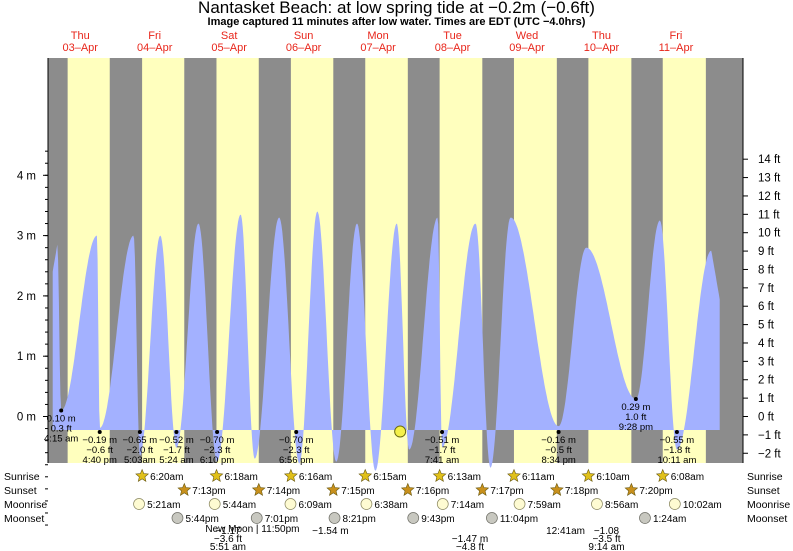  What do you see at coordinates (296, 440) in the screenshot?
I see `tide-extreme-height-m: −0.70 m` at bounding box center [296, 440].